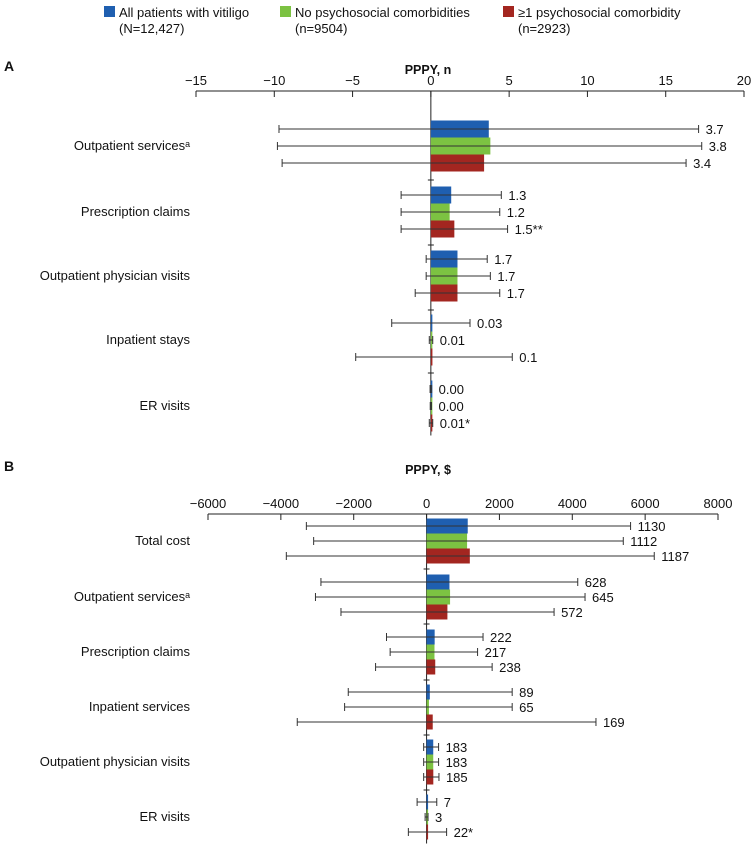 The height and width of the screenshot is (856, 753). Describe the element at coordinates (352, 80) in the screenshot. I see `panel-a-x-tick-label: −5` at that location.